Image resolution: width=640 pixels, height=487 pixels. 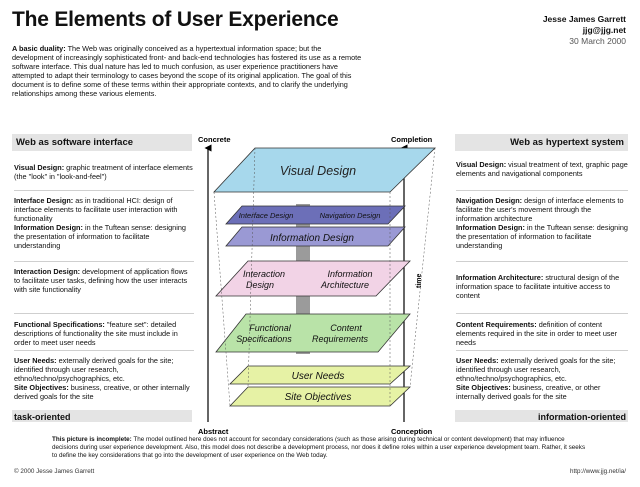 What do you see at coordinates (318, 397) in the screenshot?
I see `site-objectives-label: Site Objectives` at bounding box center [318, 397].